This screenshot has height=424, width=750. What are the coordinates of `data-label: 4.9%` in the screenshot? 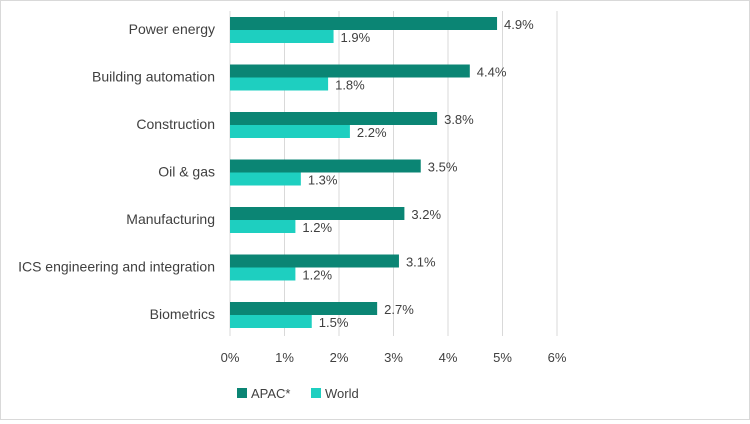 It's located at (519, 24).